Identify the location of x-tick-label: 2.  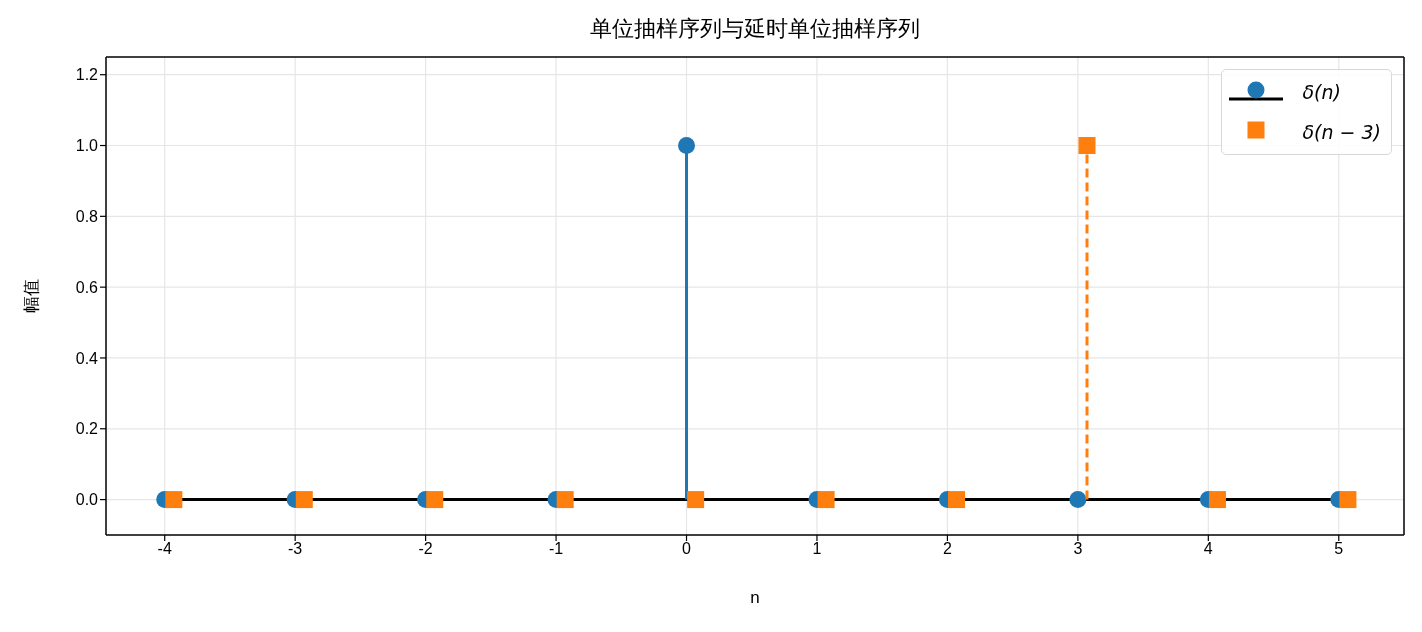
(947, 549).